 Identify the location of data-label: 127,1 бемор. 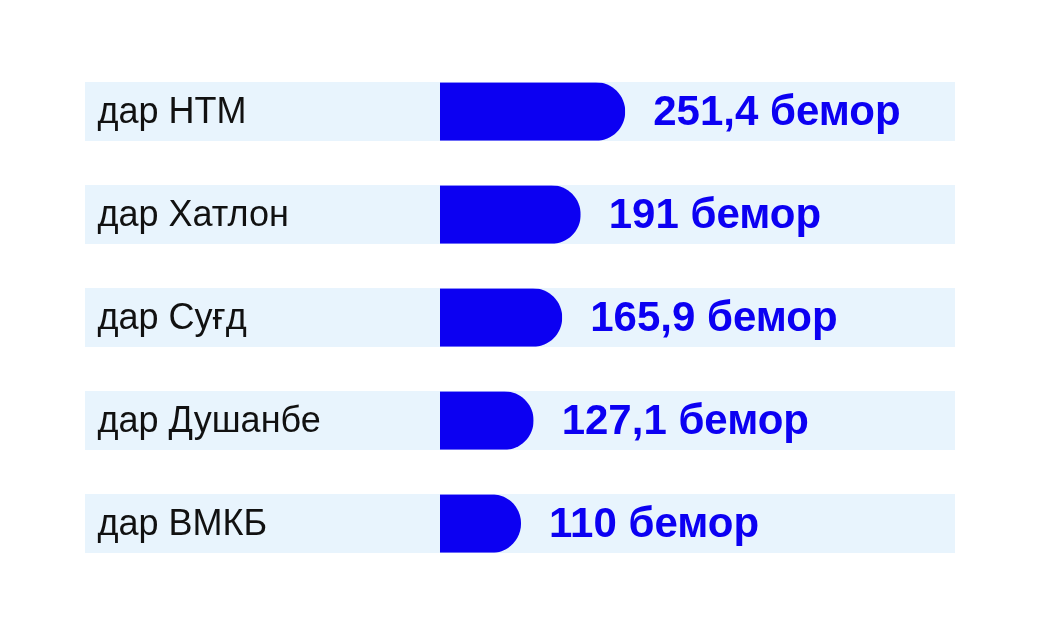
(685, 419).